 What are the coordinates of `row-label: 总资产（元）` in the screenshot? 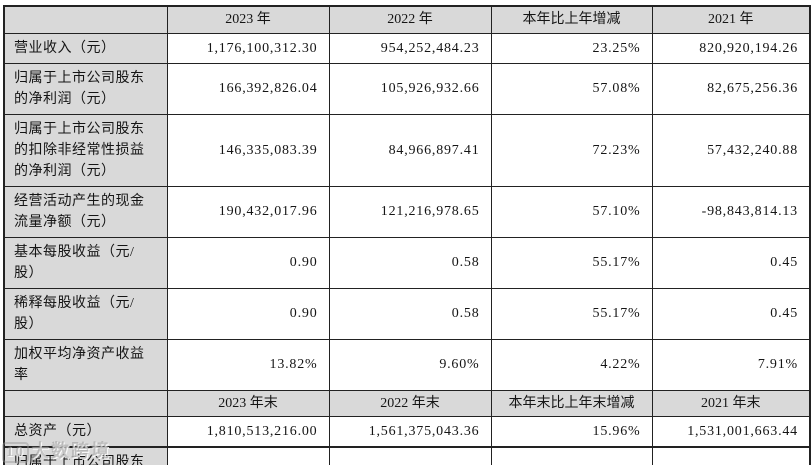 It's located at (85, 431).